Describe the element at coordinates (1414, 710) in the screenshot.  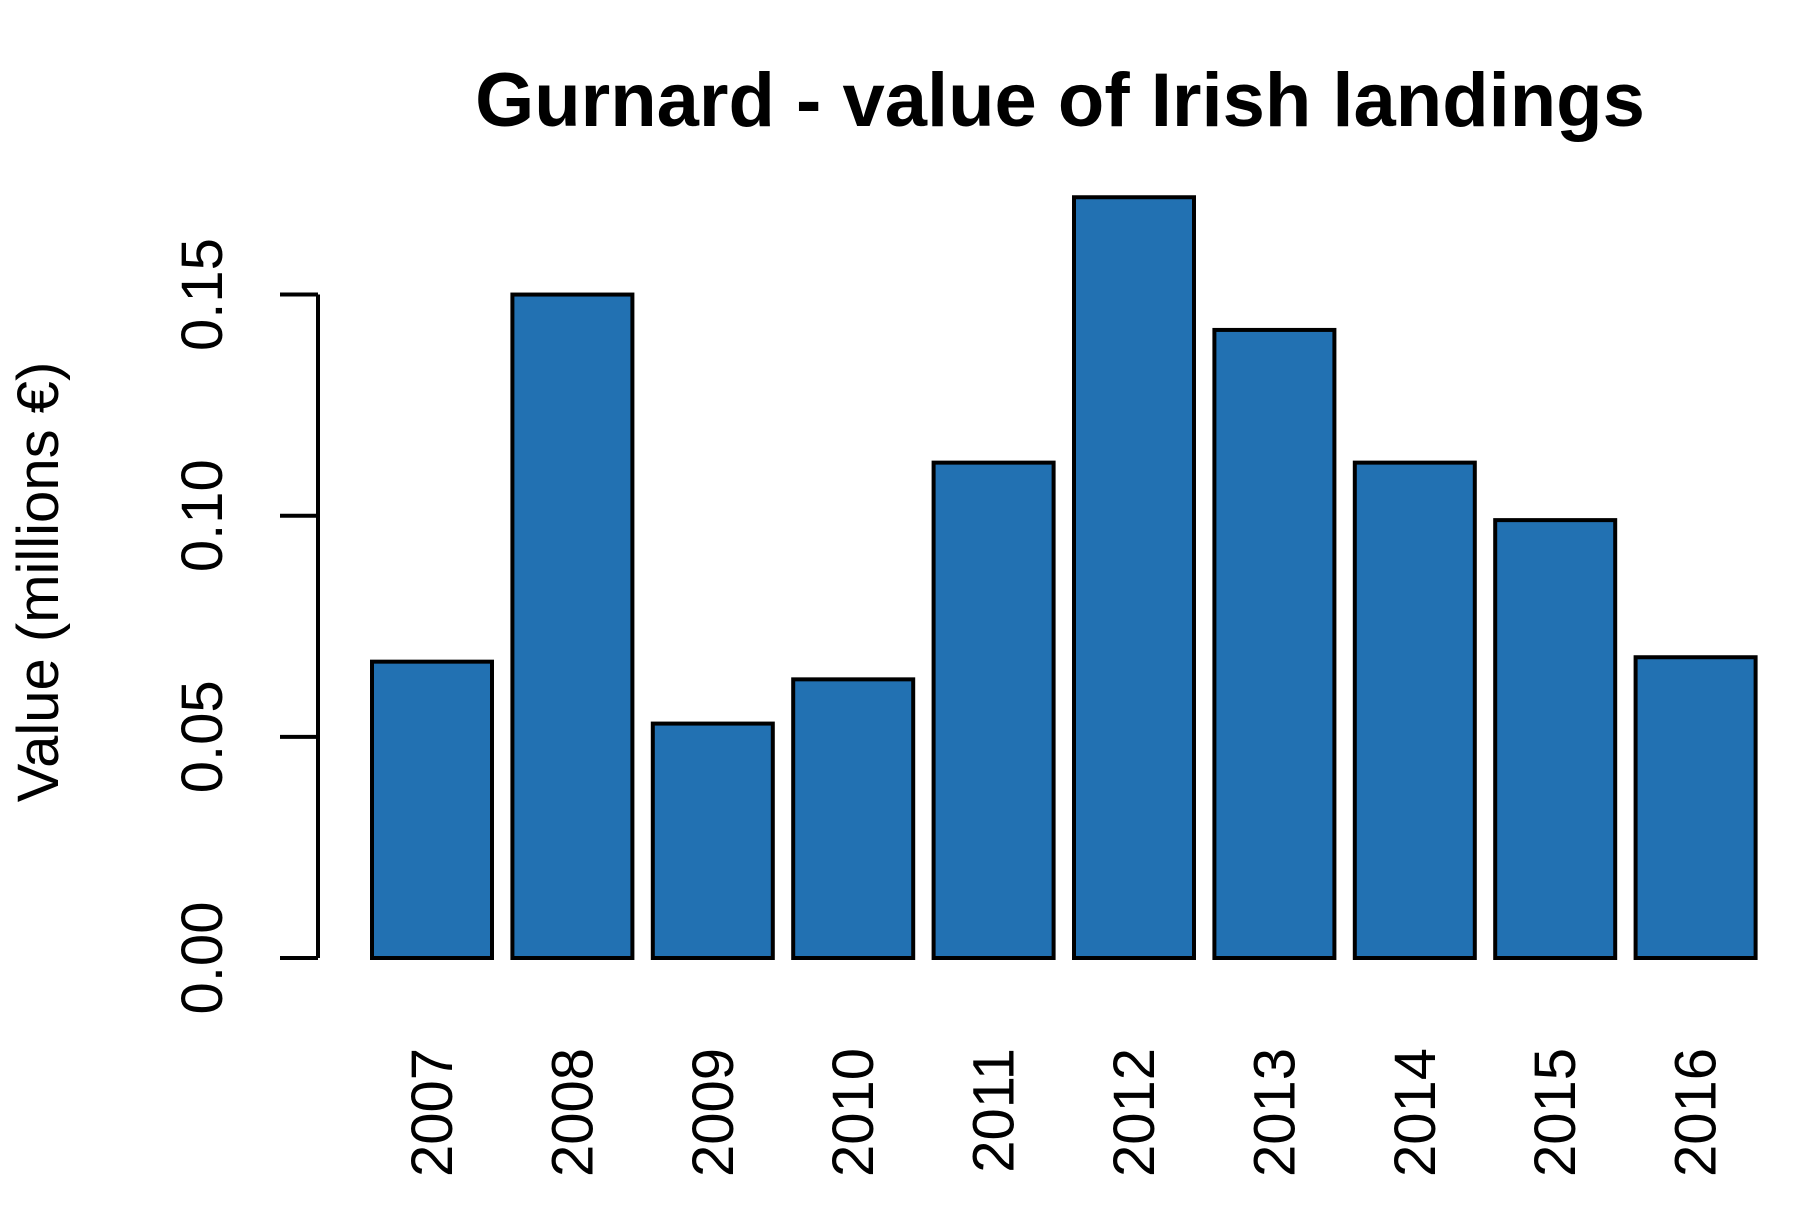
I see `bar-2014` at that location.